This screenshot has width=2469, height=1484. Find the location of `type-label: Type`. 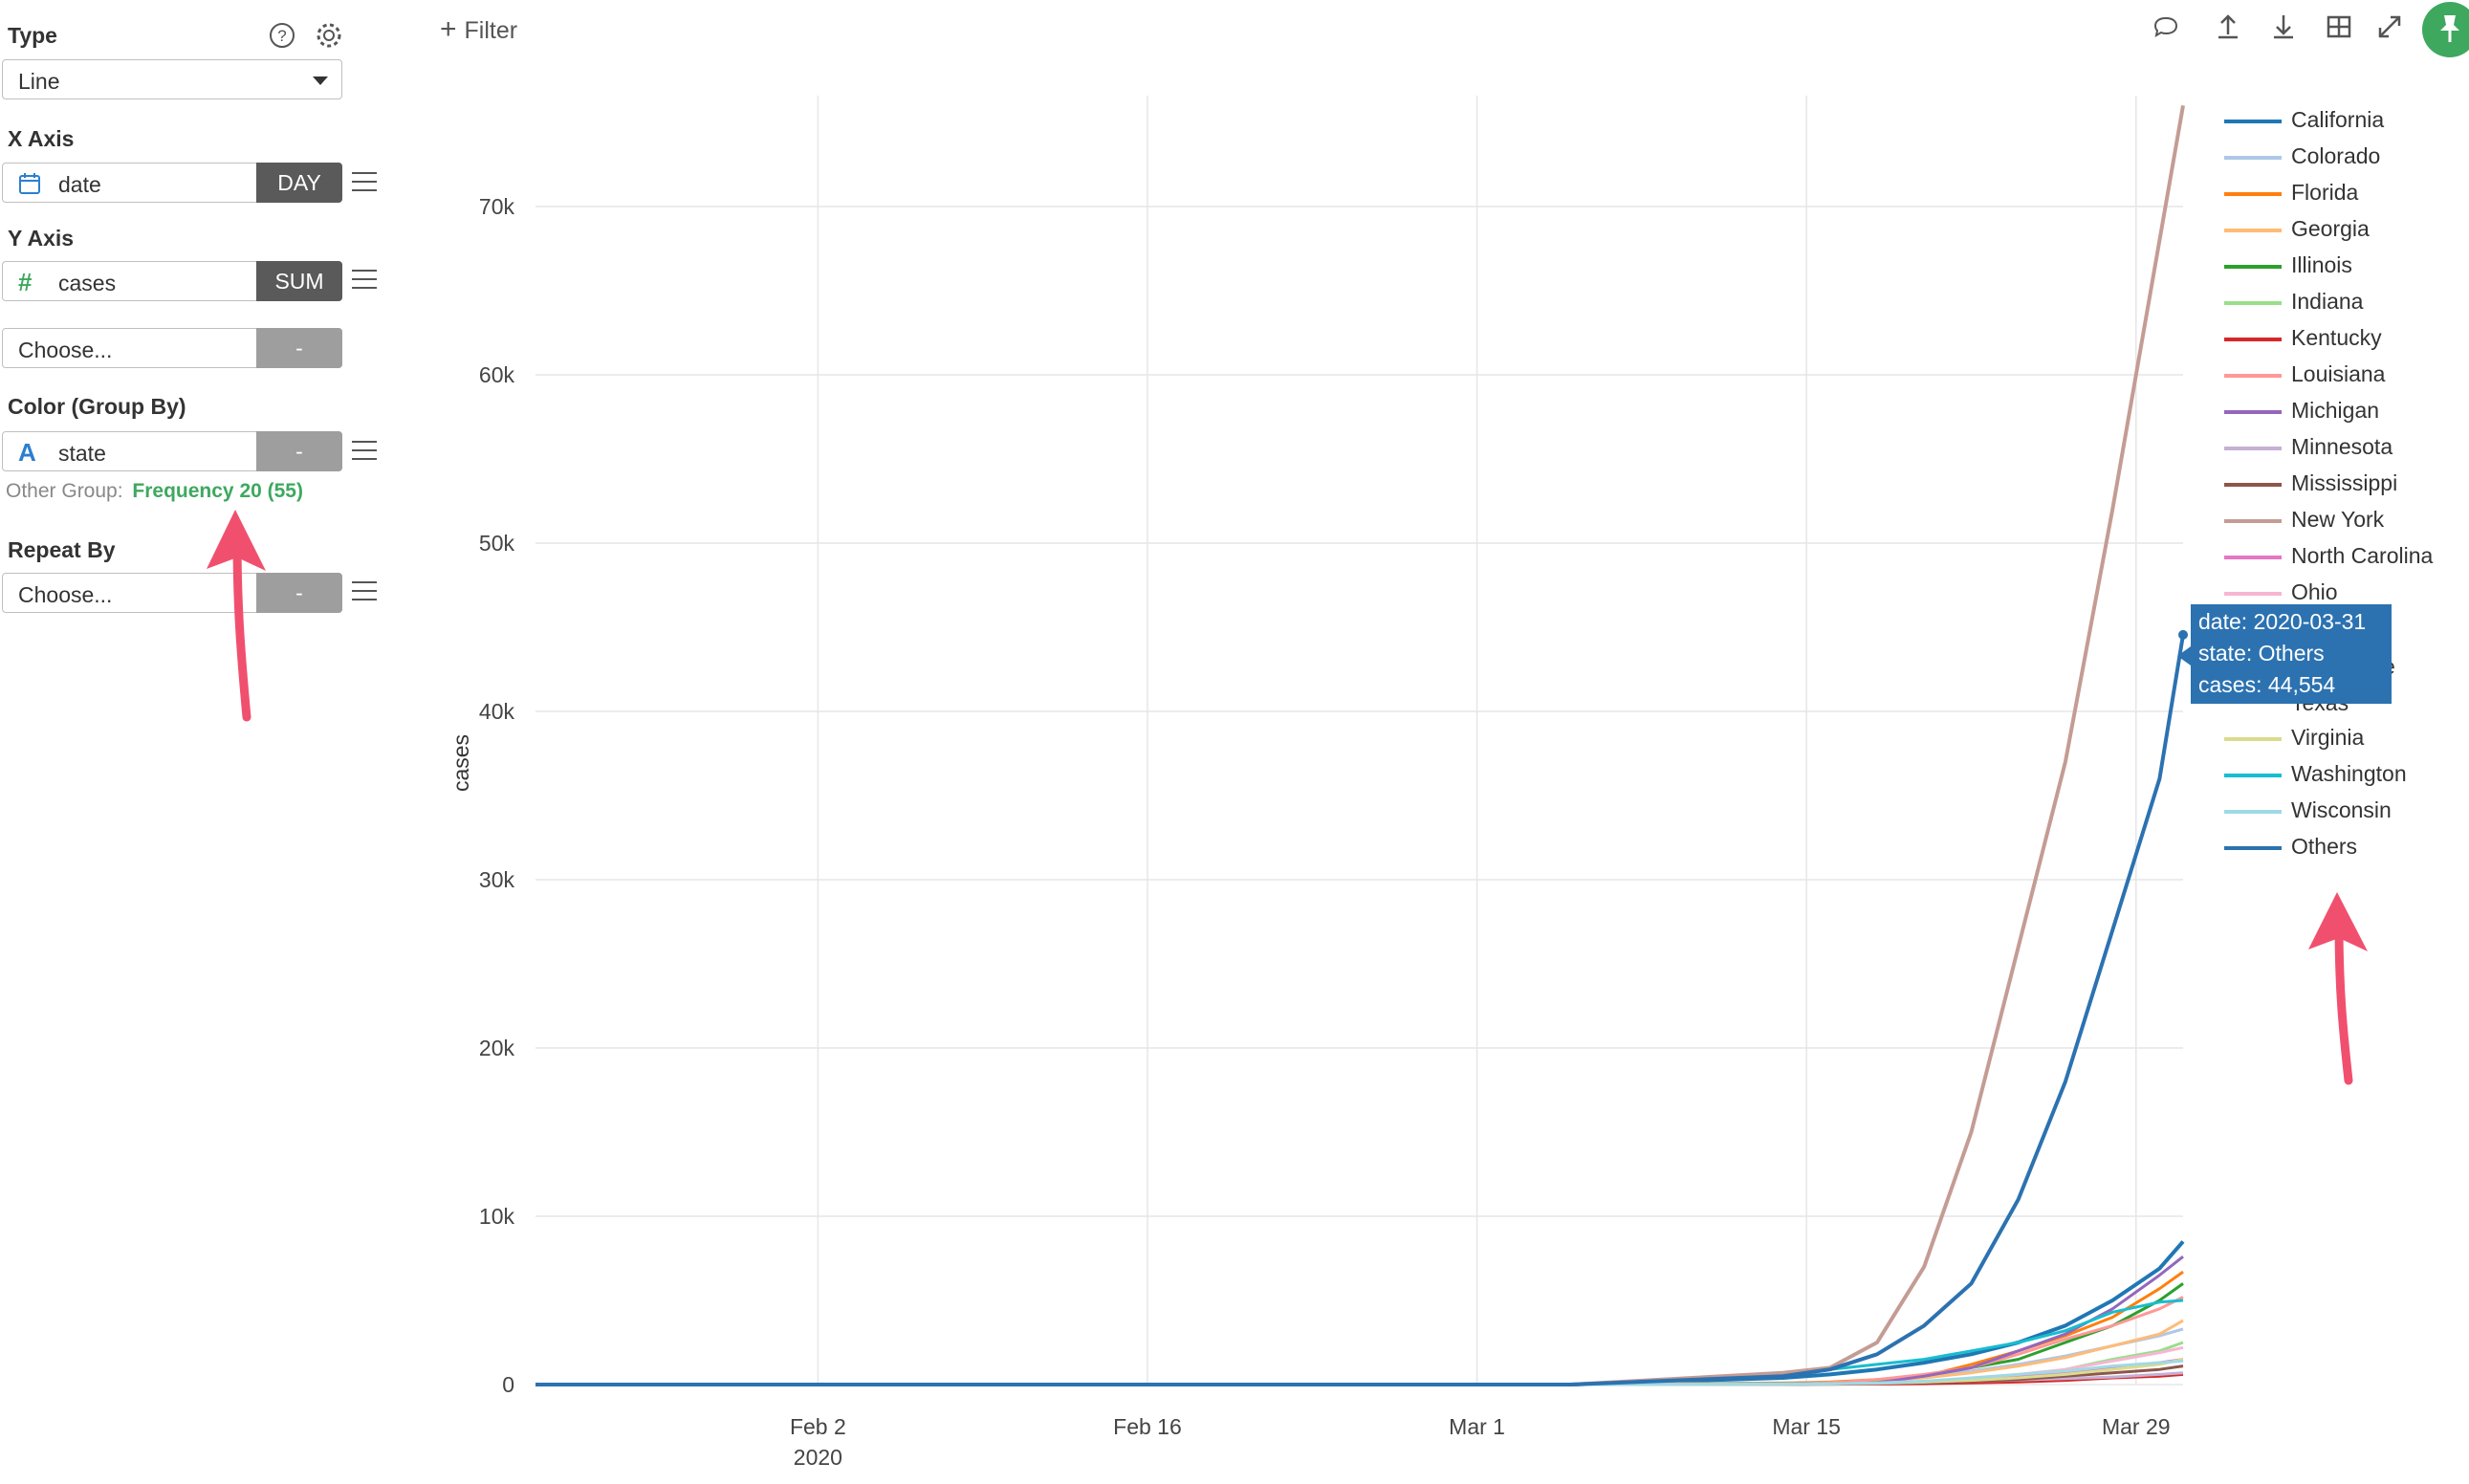

type-label: Type is located at coordinates (32, 35).